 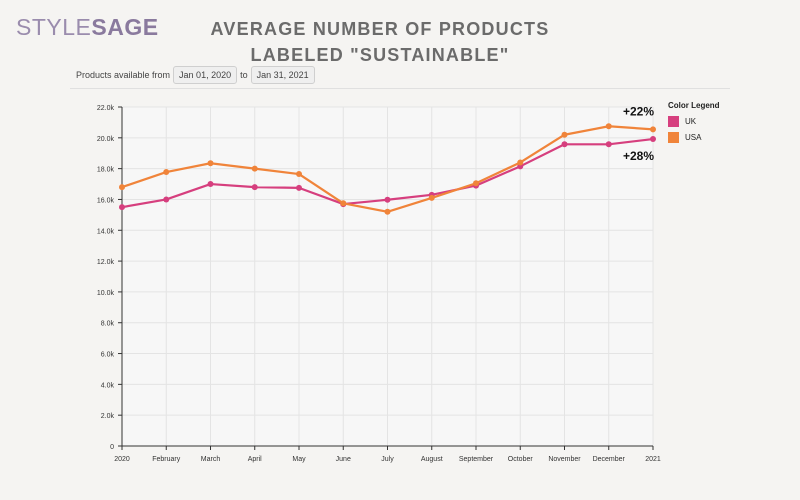 What do you see at coordinates (564, 459) in the screenshot?
I see `x-tick-label: November` at bounding box center [564, 459].